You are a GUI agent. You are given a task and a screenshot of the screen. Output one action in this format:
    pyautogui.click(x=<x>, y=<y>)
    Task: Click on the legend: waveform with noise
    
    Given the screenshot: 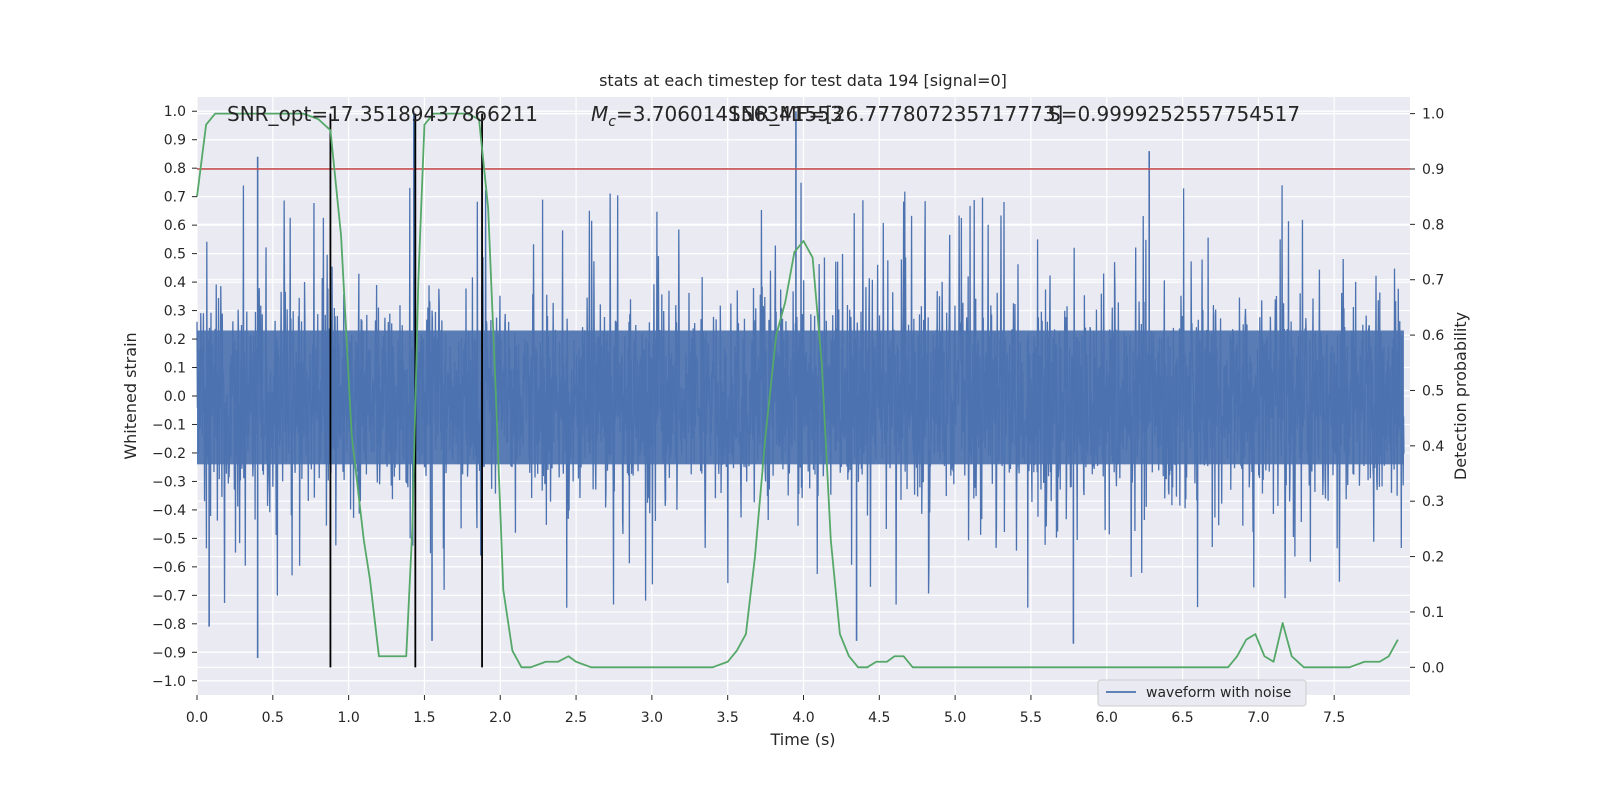 What is the action you would take?
    pyautogui.click(x=1202, y=693)
    